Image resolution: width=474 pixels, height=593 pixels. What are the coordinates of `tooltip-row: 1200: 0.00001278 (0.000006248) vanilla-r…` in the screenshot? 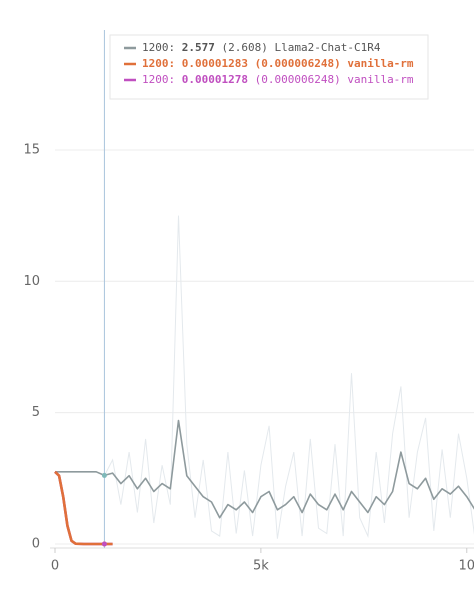 It's located at (278, 79).